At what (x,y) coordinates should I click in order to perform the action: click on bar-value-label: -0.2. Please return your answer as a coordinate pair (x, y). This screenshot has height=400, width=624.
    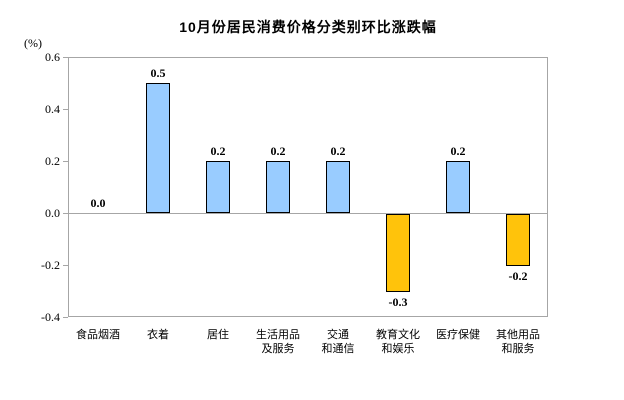
    Looking at the image, I should click on (518, 276).